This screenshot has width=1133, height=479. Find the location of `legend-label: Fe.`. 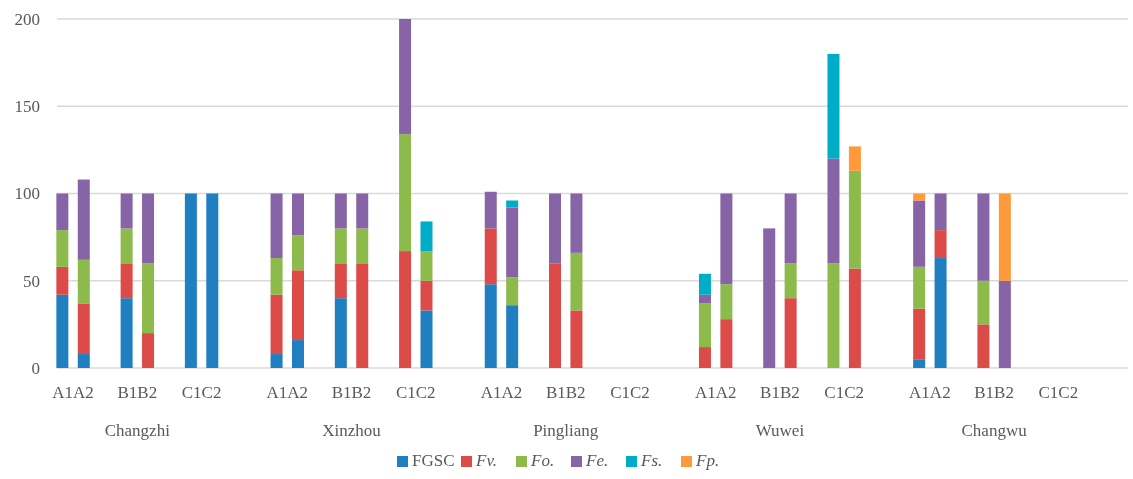

legend-label: Fe. is located at coordinates (597, 460).